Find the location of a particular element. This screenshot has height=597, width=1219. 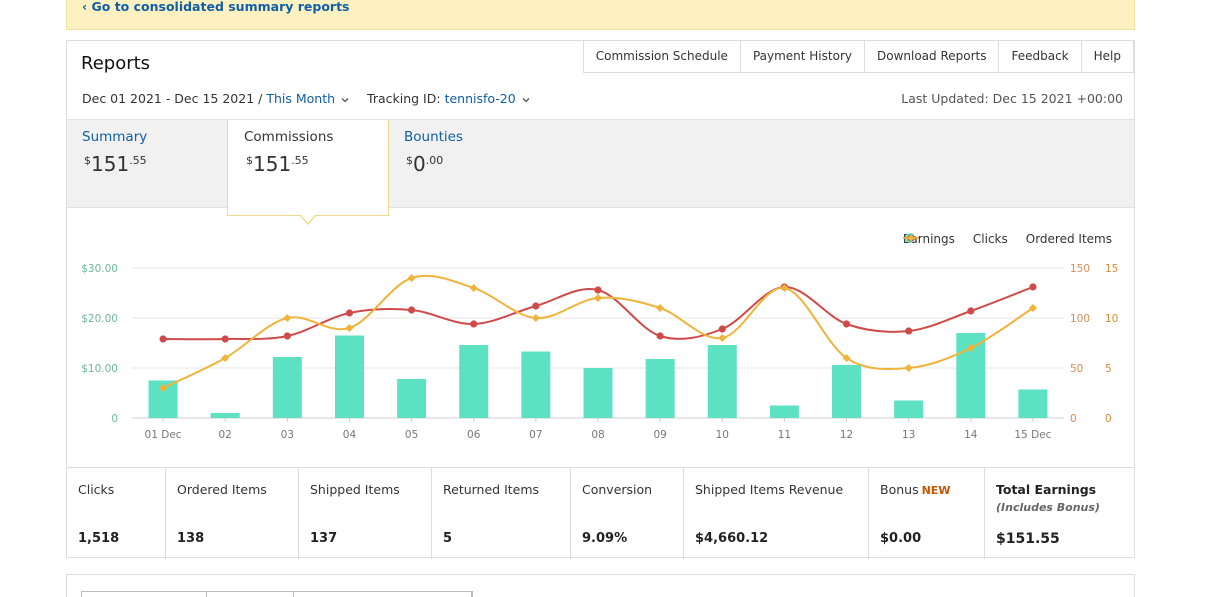

currency-symbol: $ is located at coordinates (249, 160).